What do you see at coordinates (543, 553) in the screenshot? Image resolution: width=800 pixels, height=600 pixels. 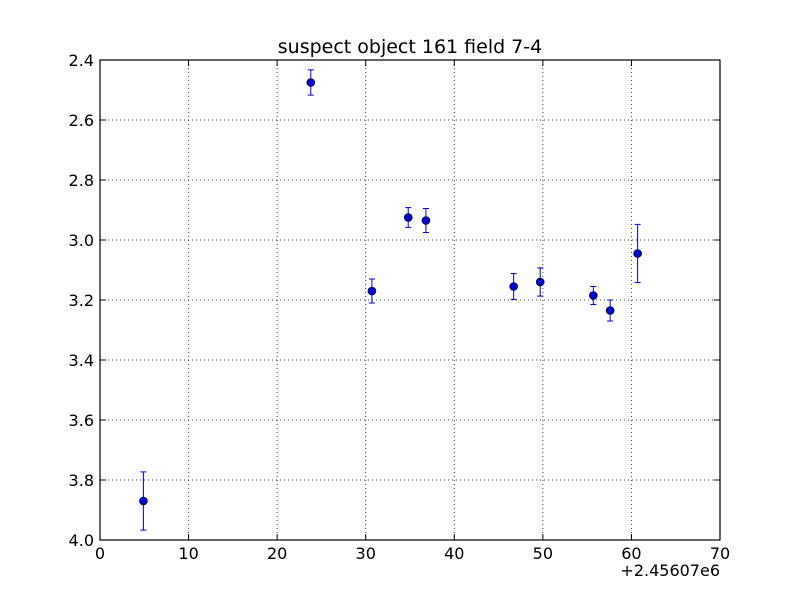 I see `x-tick-label: 50` at bounding box center [543, 553].